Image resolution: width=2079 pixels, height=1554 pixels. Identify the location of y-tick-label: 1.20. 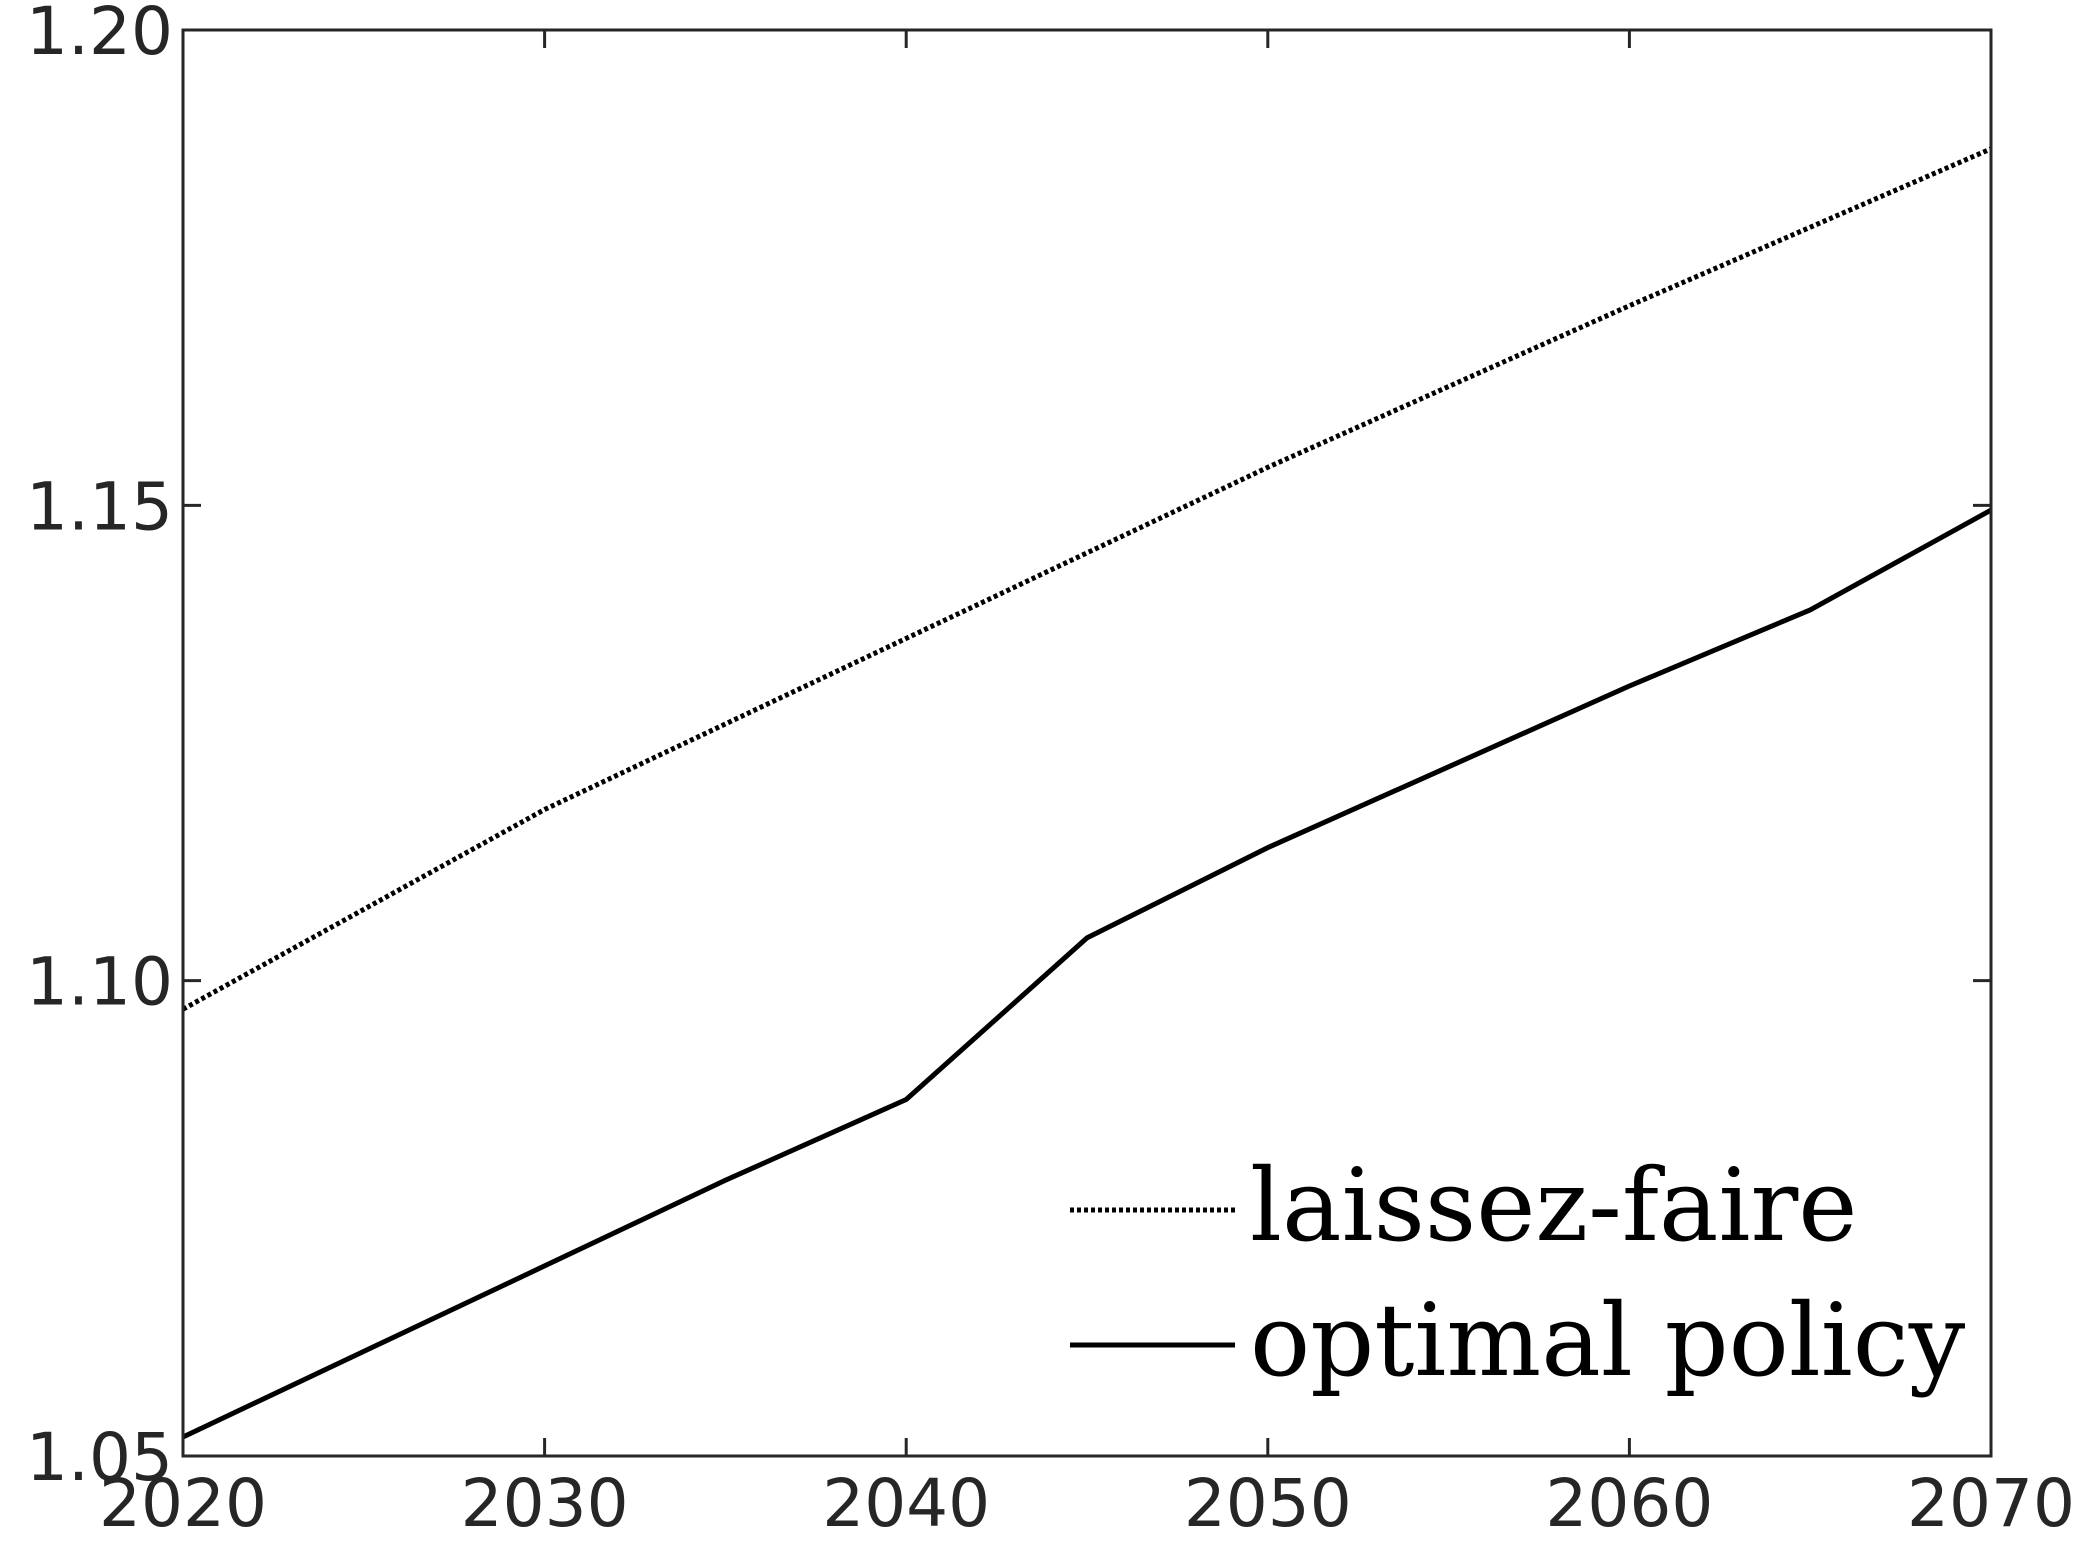
(99, 35).